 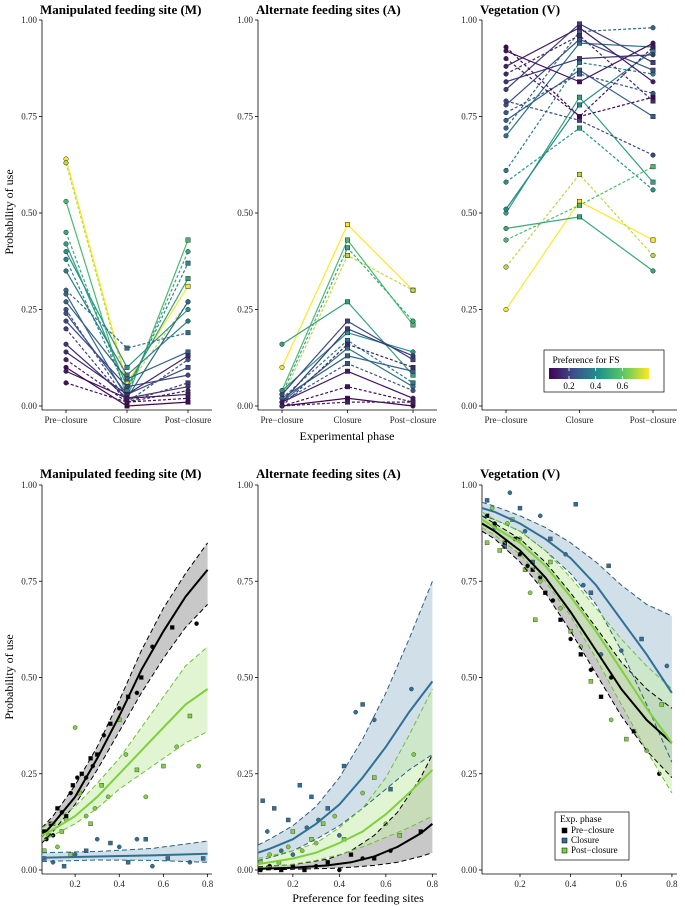 What do you see at coordinates (124, 861) in the screenshot?
I see `ci-lower-closure` at bounding box center [124, 861].